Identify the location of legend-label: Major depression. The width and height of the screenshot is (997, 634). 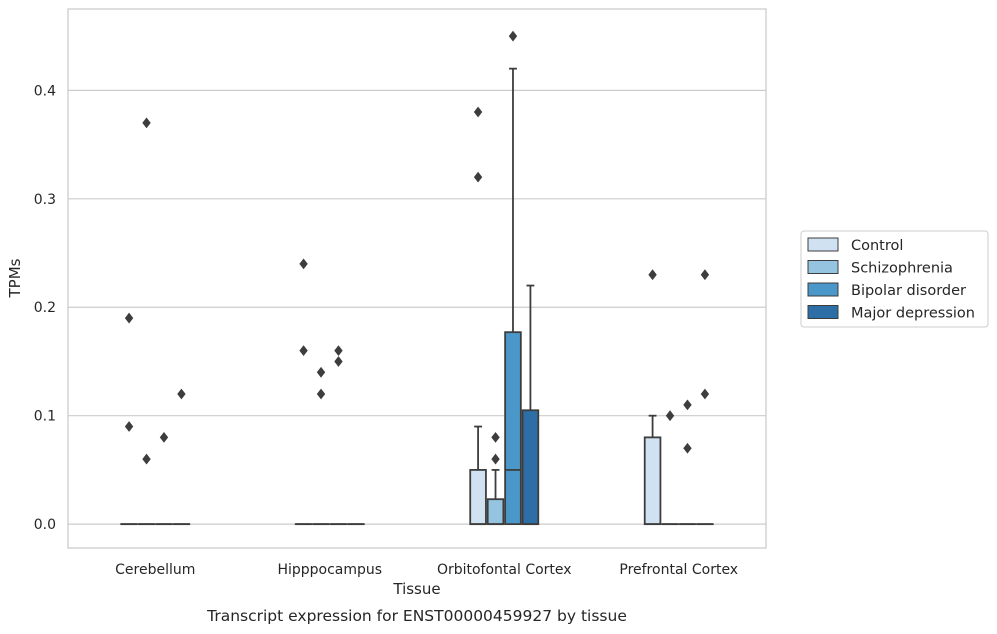
(913, 314).